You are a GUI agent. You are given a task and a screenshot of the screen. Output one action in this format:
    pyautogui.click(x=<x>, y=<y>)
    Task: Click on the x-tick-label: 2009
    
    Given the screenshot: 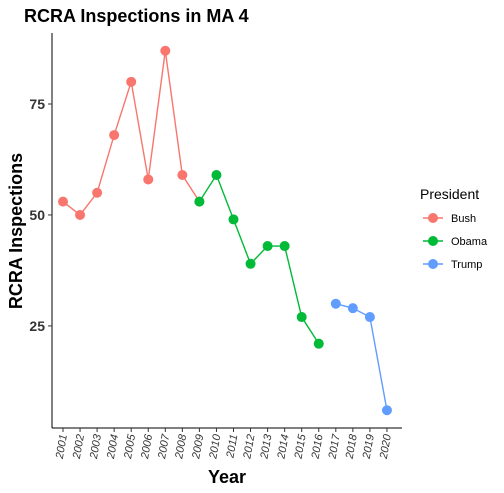 What is the action you would take?
    pyautogui.click(x=198, y=446)
    